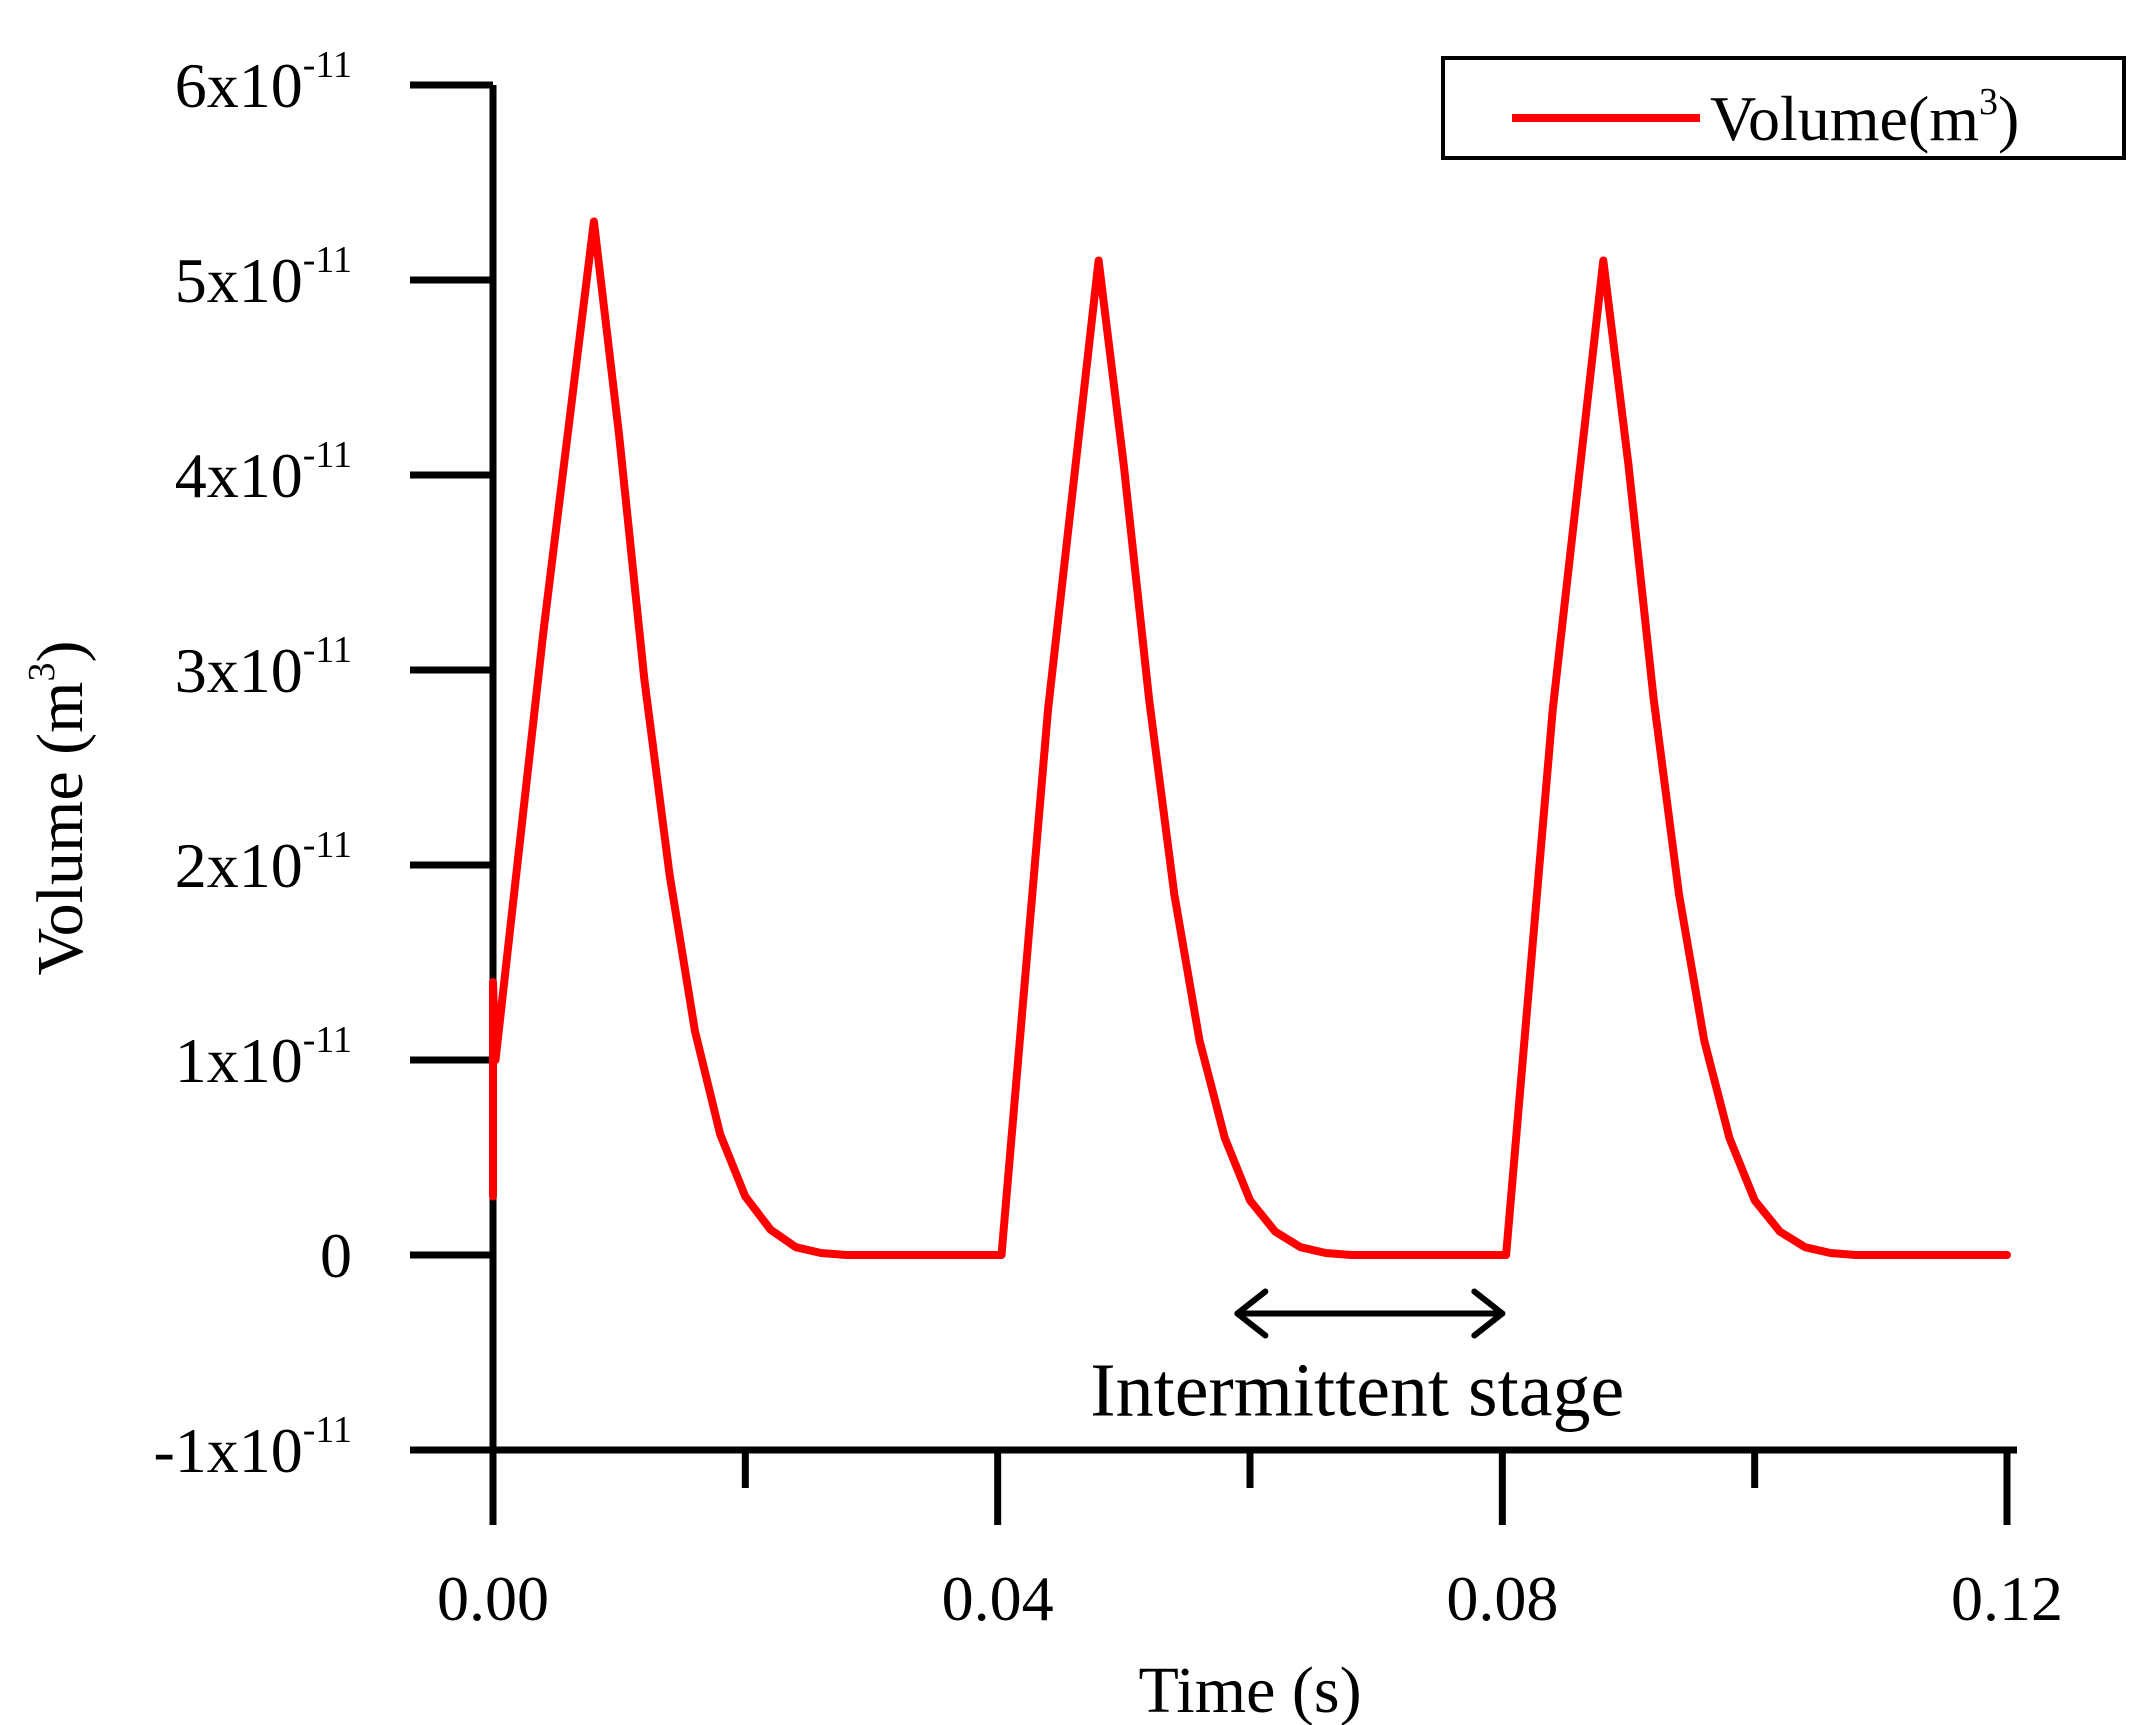 This screenshot has height=1725, width=2154. I want to click on legend-label-close: ), so click(2008, 118).